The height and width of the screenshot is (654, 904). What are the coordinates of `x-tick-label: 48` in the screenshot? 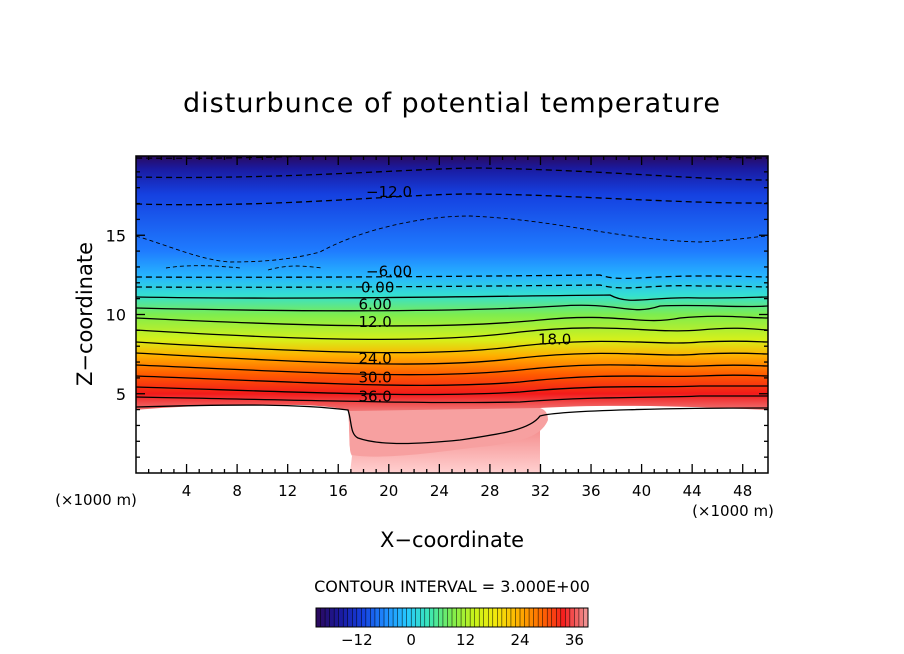 It's located at (742, 491).